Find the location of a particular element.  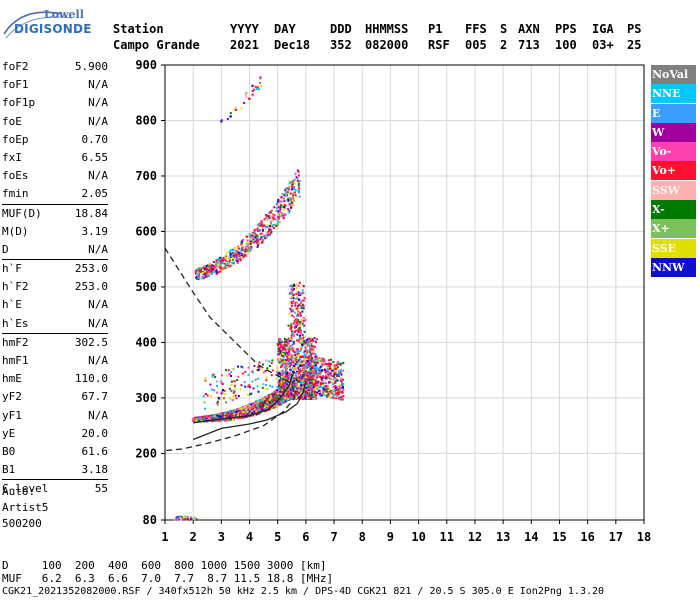

parameter-name: hmF1 is located at coordinates (15, 360).